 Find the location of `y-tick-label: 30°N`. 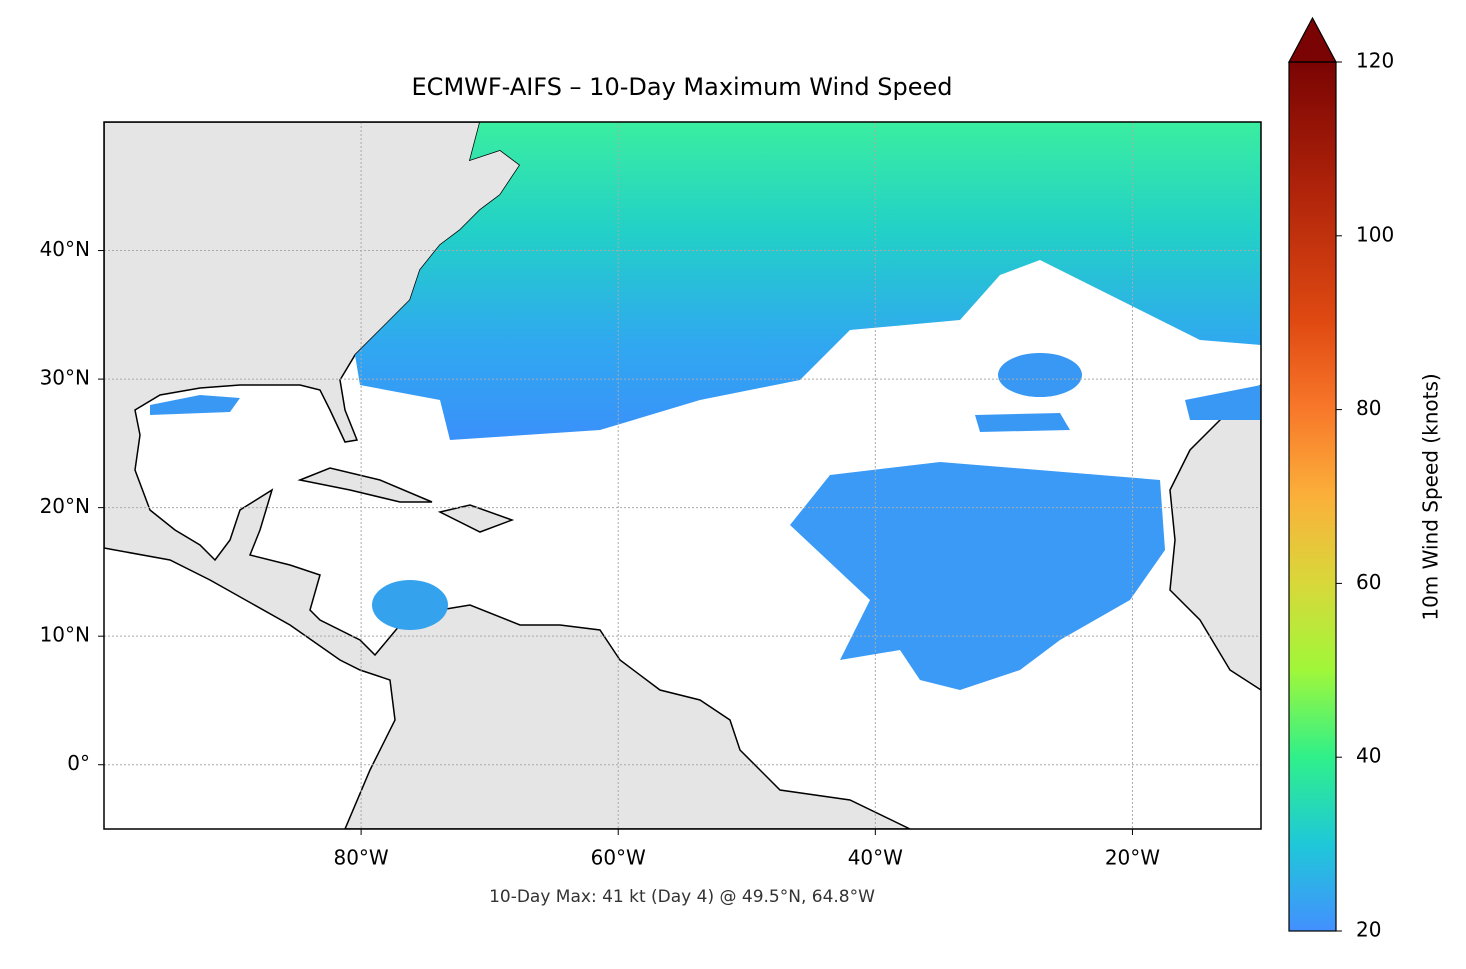

y-tick-label: 30°N is located at coordinates (65, 378).